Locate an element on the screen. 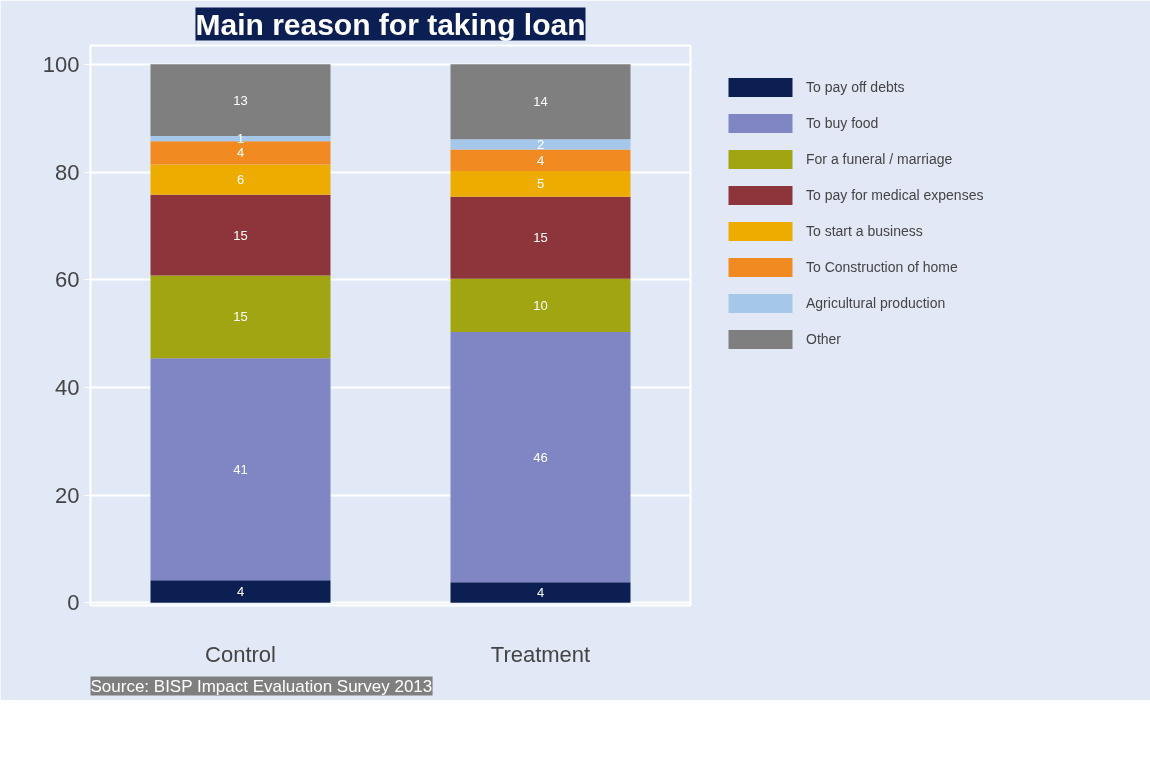  y-tick-label: 20 is located at coordinates (67, 495).